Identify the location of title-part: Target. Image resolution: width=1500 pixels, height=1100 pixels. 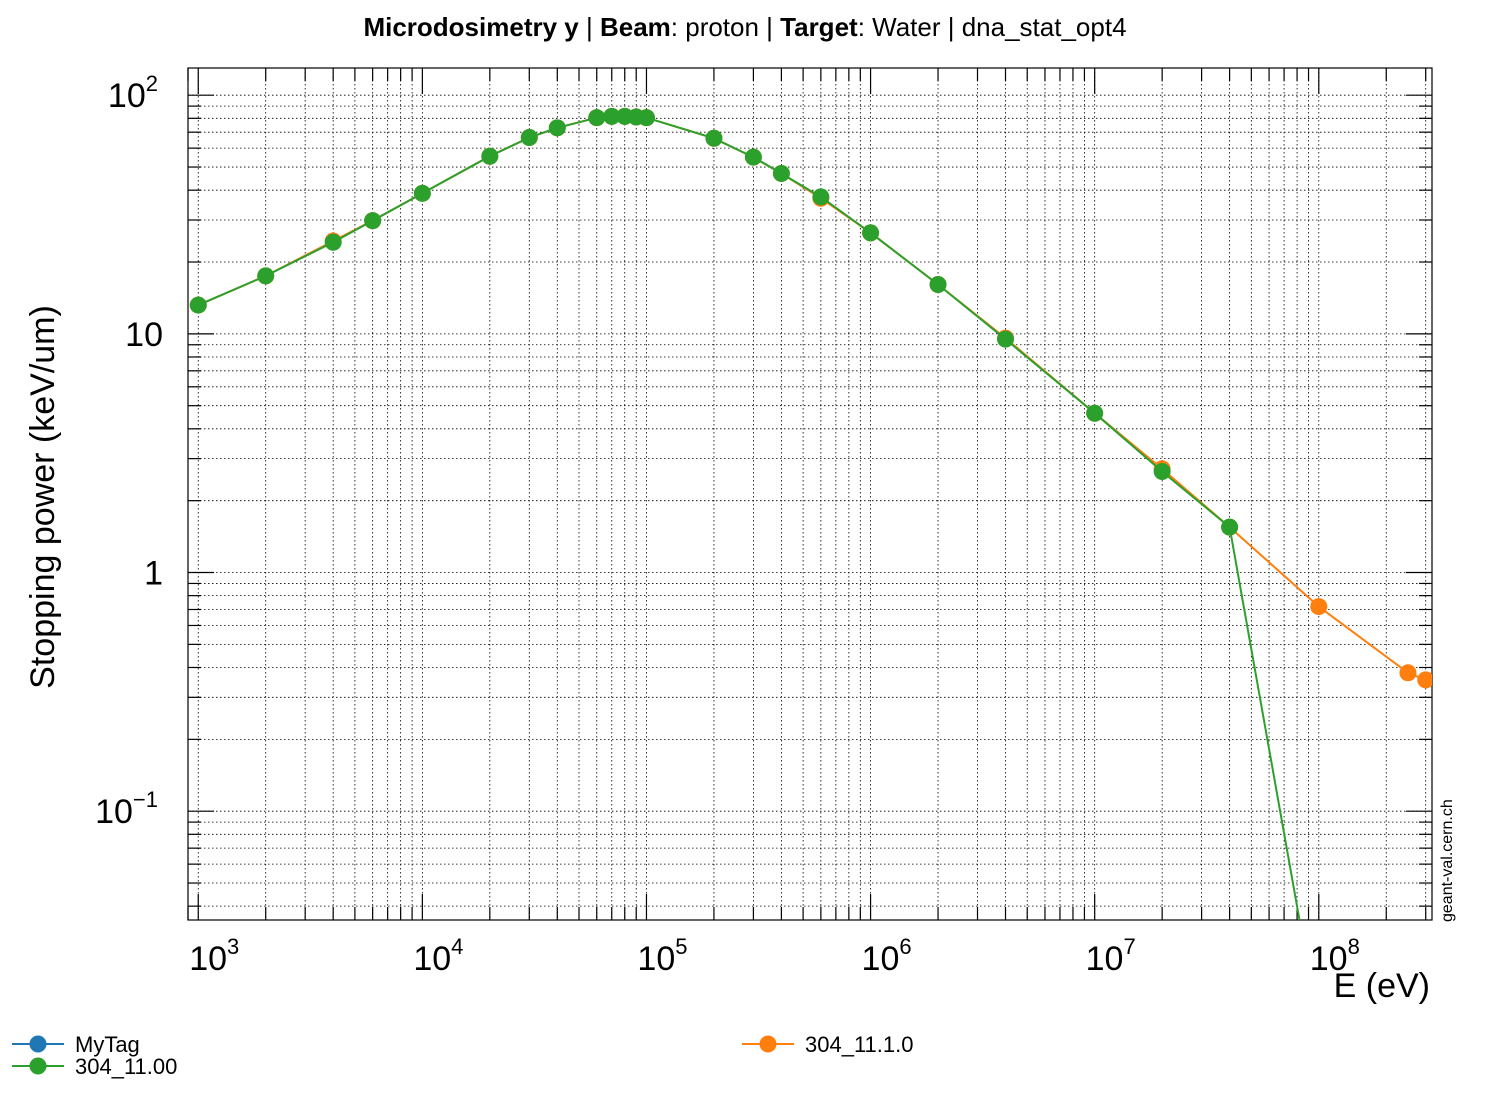
(819, 27).